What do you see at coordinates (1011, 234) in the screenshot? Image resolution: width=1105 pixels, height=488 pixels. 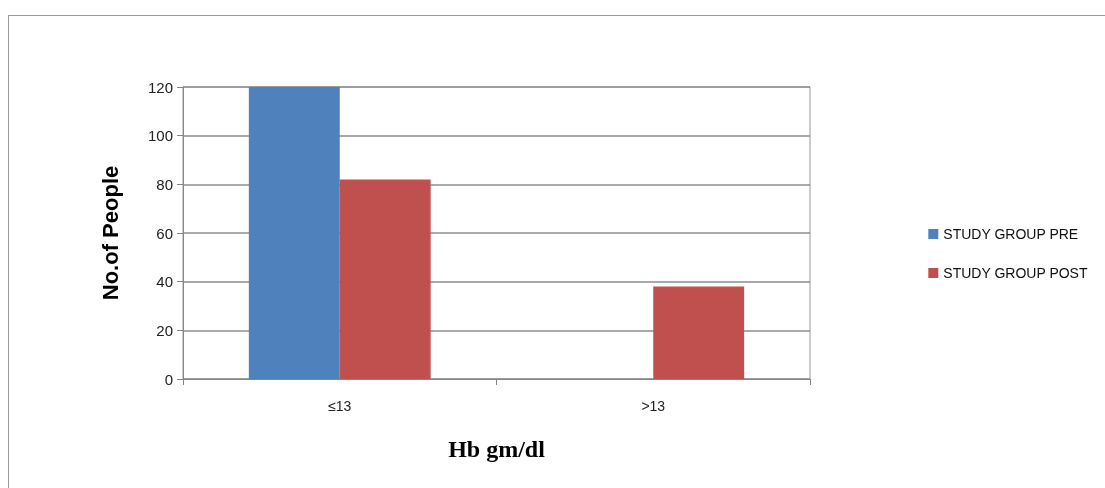 I see `legend-label: STUDY GROUP PRE` at bounding box center [1011, 234].